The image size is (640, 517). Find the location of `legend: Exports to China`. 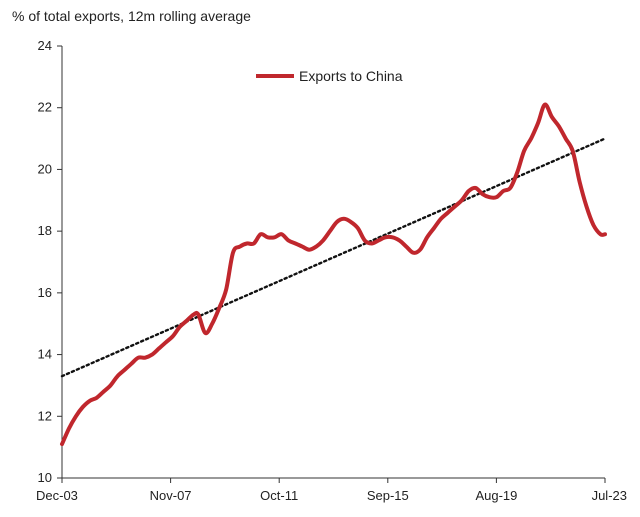

legend: Exports to China is located at coordinates (329, 76).